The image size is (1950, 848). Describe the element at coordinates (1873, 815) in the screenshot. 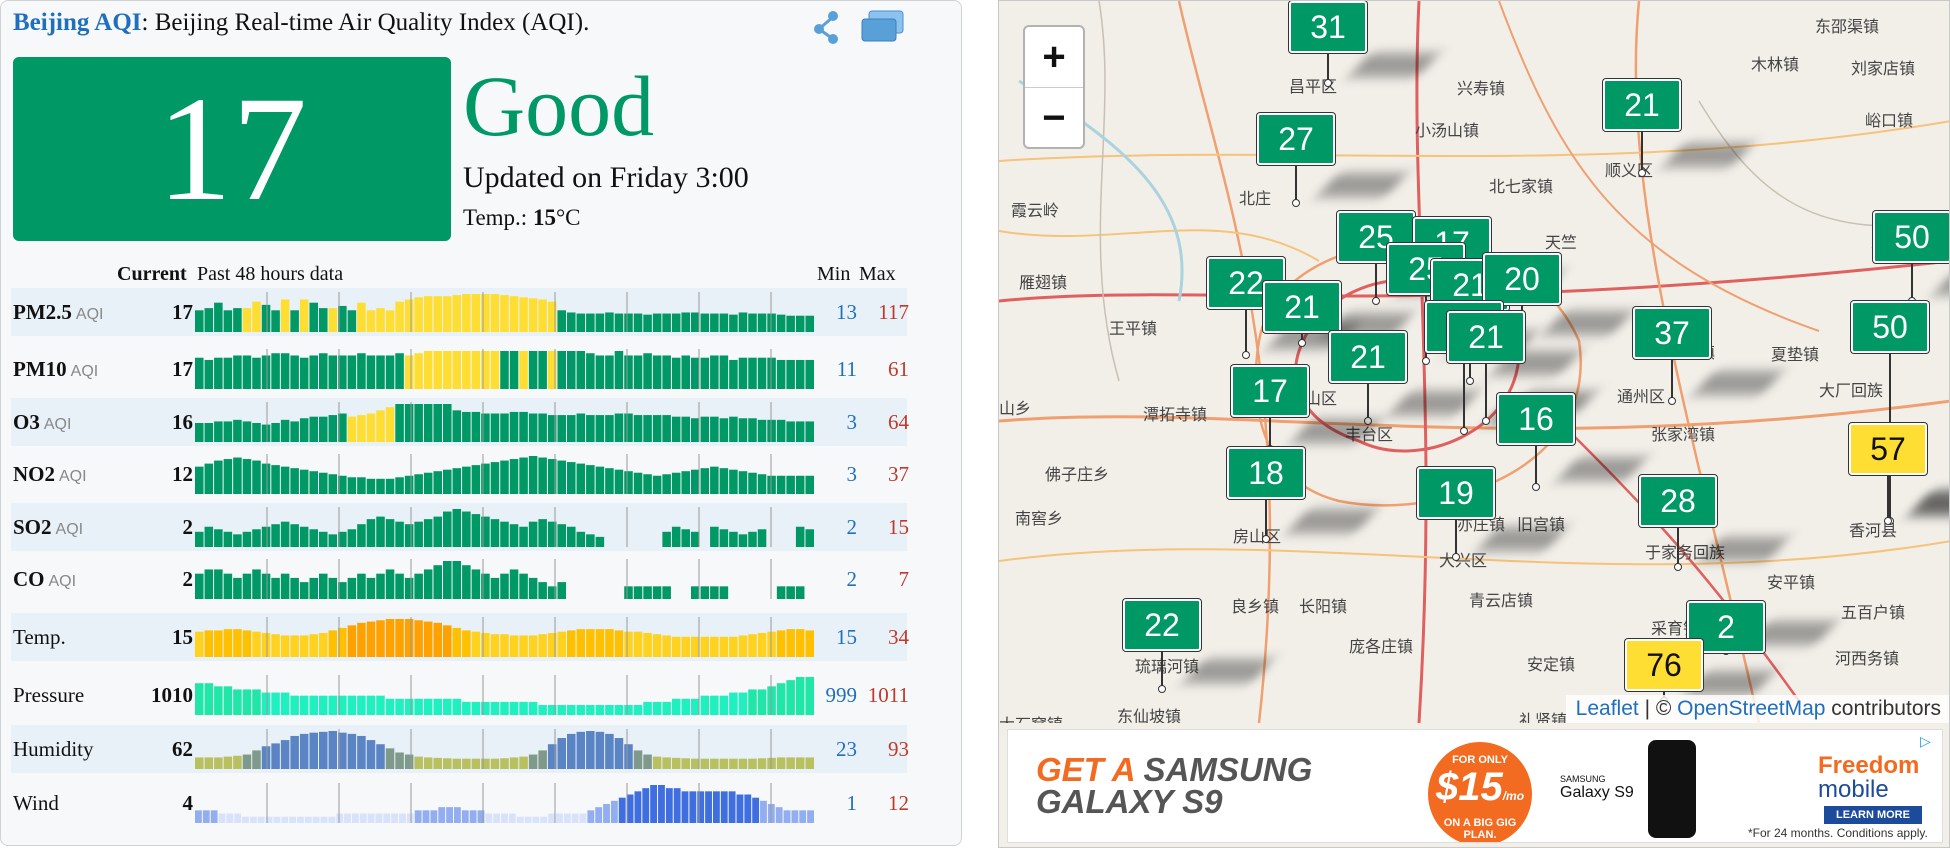

I see `learn-more-button: LEARN MORE` at that location.